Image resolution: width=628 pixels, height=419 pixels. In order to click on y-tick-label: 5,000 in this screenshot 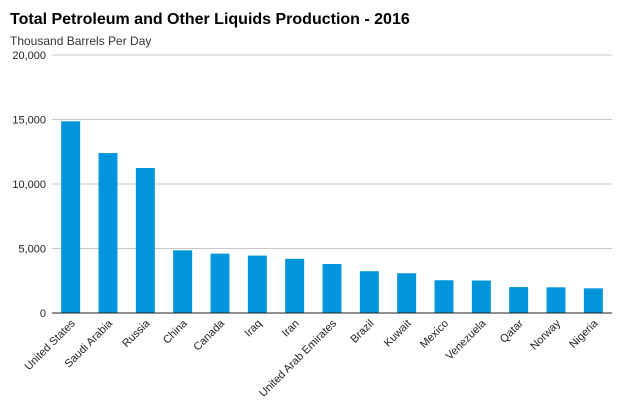, I will do `click(32, 250)`.